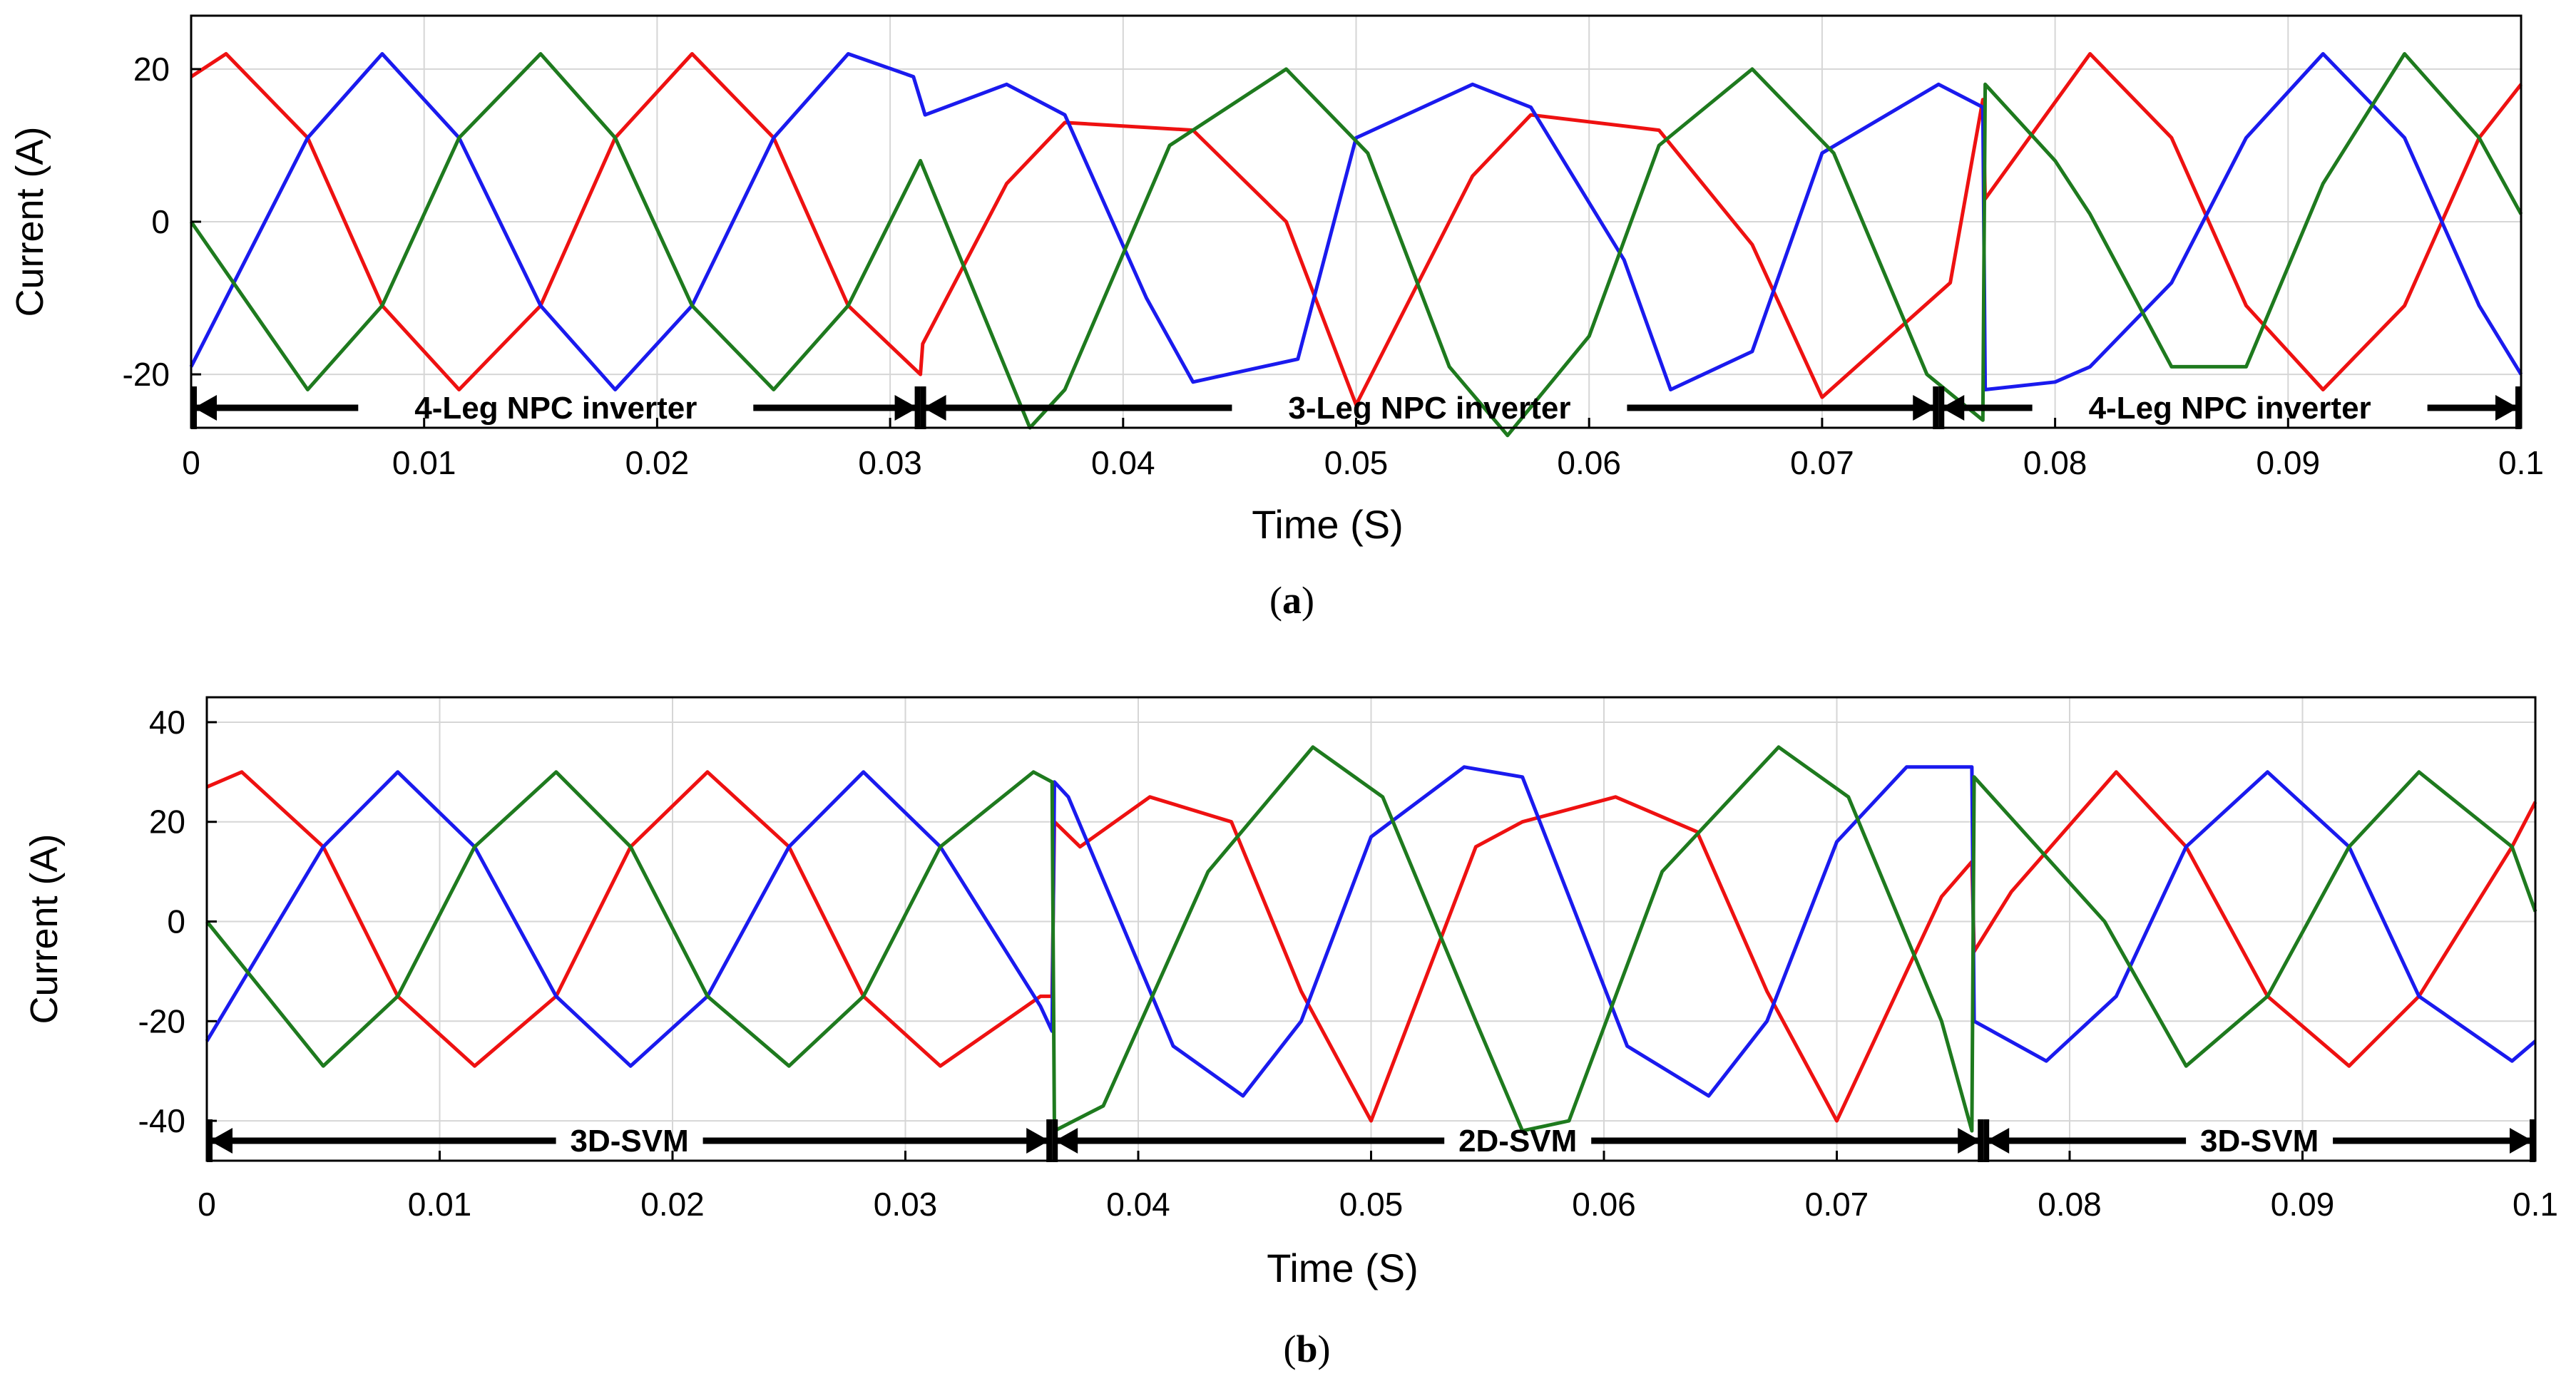  Describe the element at coordinates (2055, 462) in the screenshot. I see `panel-a-x-tick-label: 0.08` at that location.